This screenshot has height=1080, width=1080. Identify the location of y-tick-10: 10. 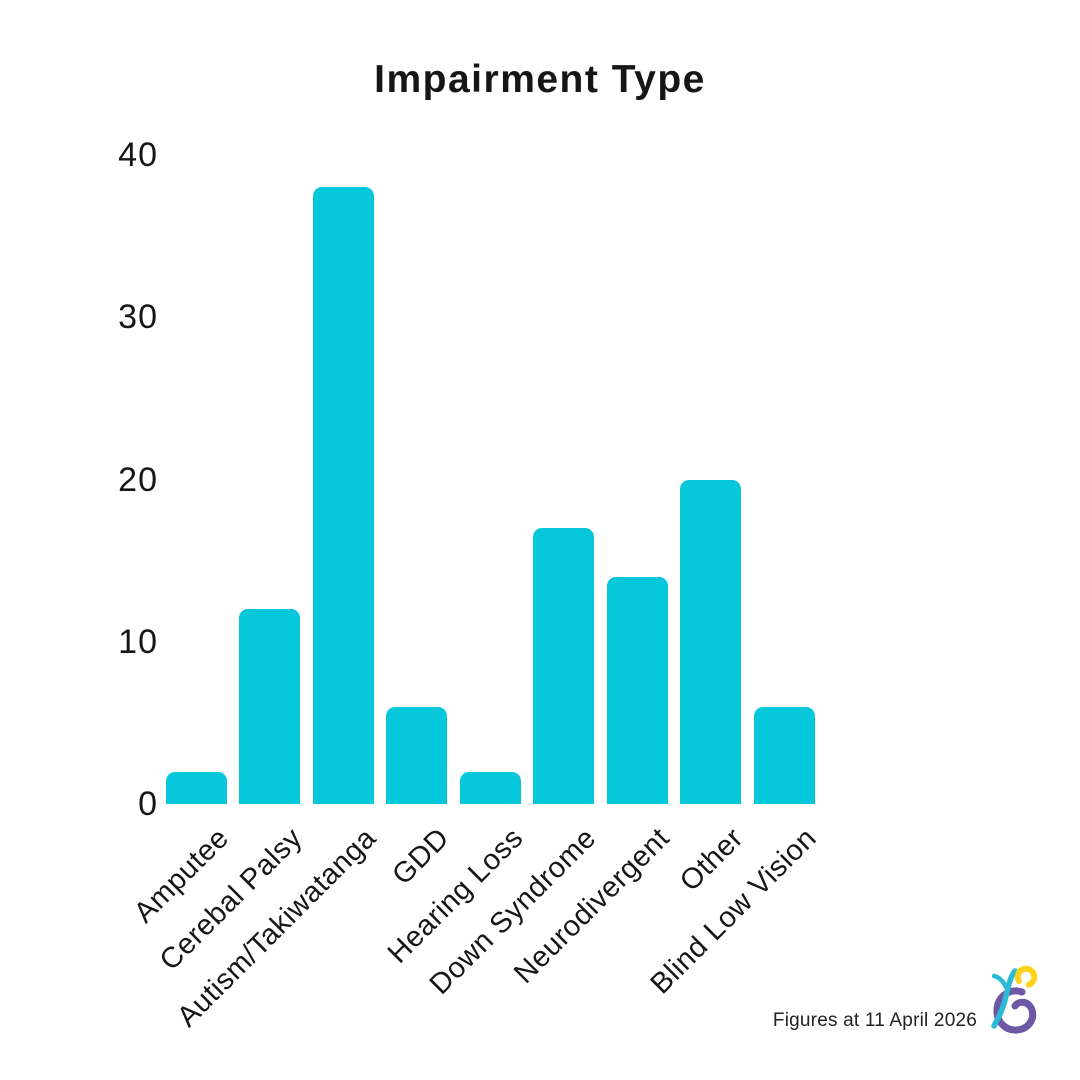
(138, 641).